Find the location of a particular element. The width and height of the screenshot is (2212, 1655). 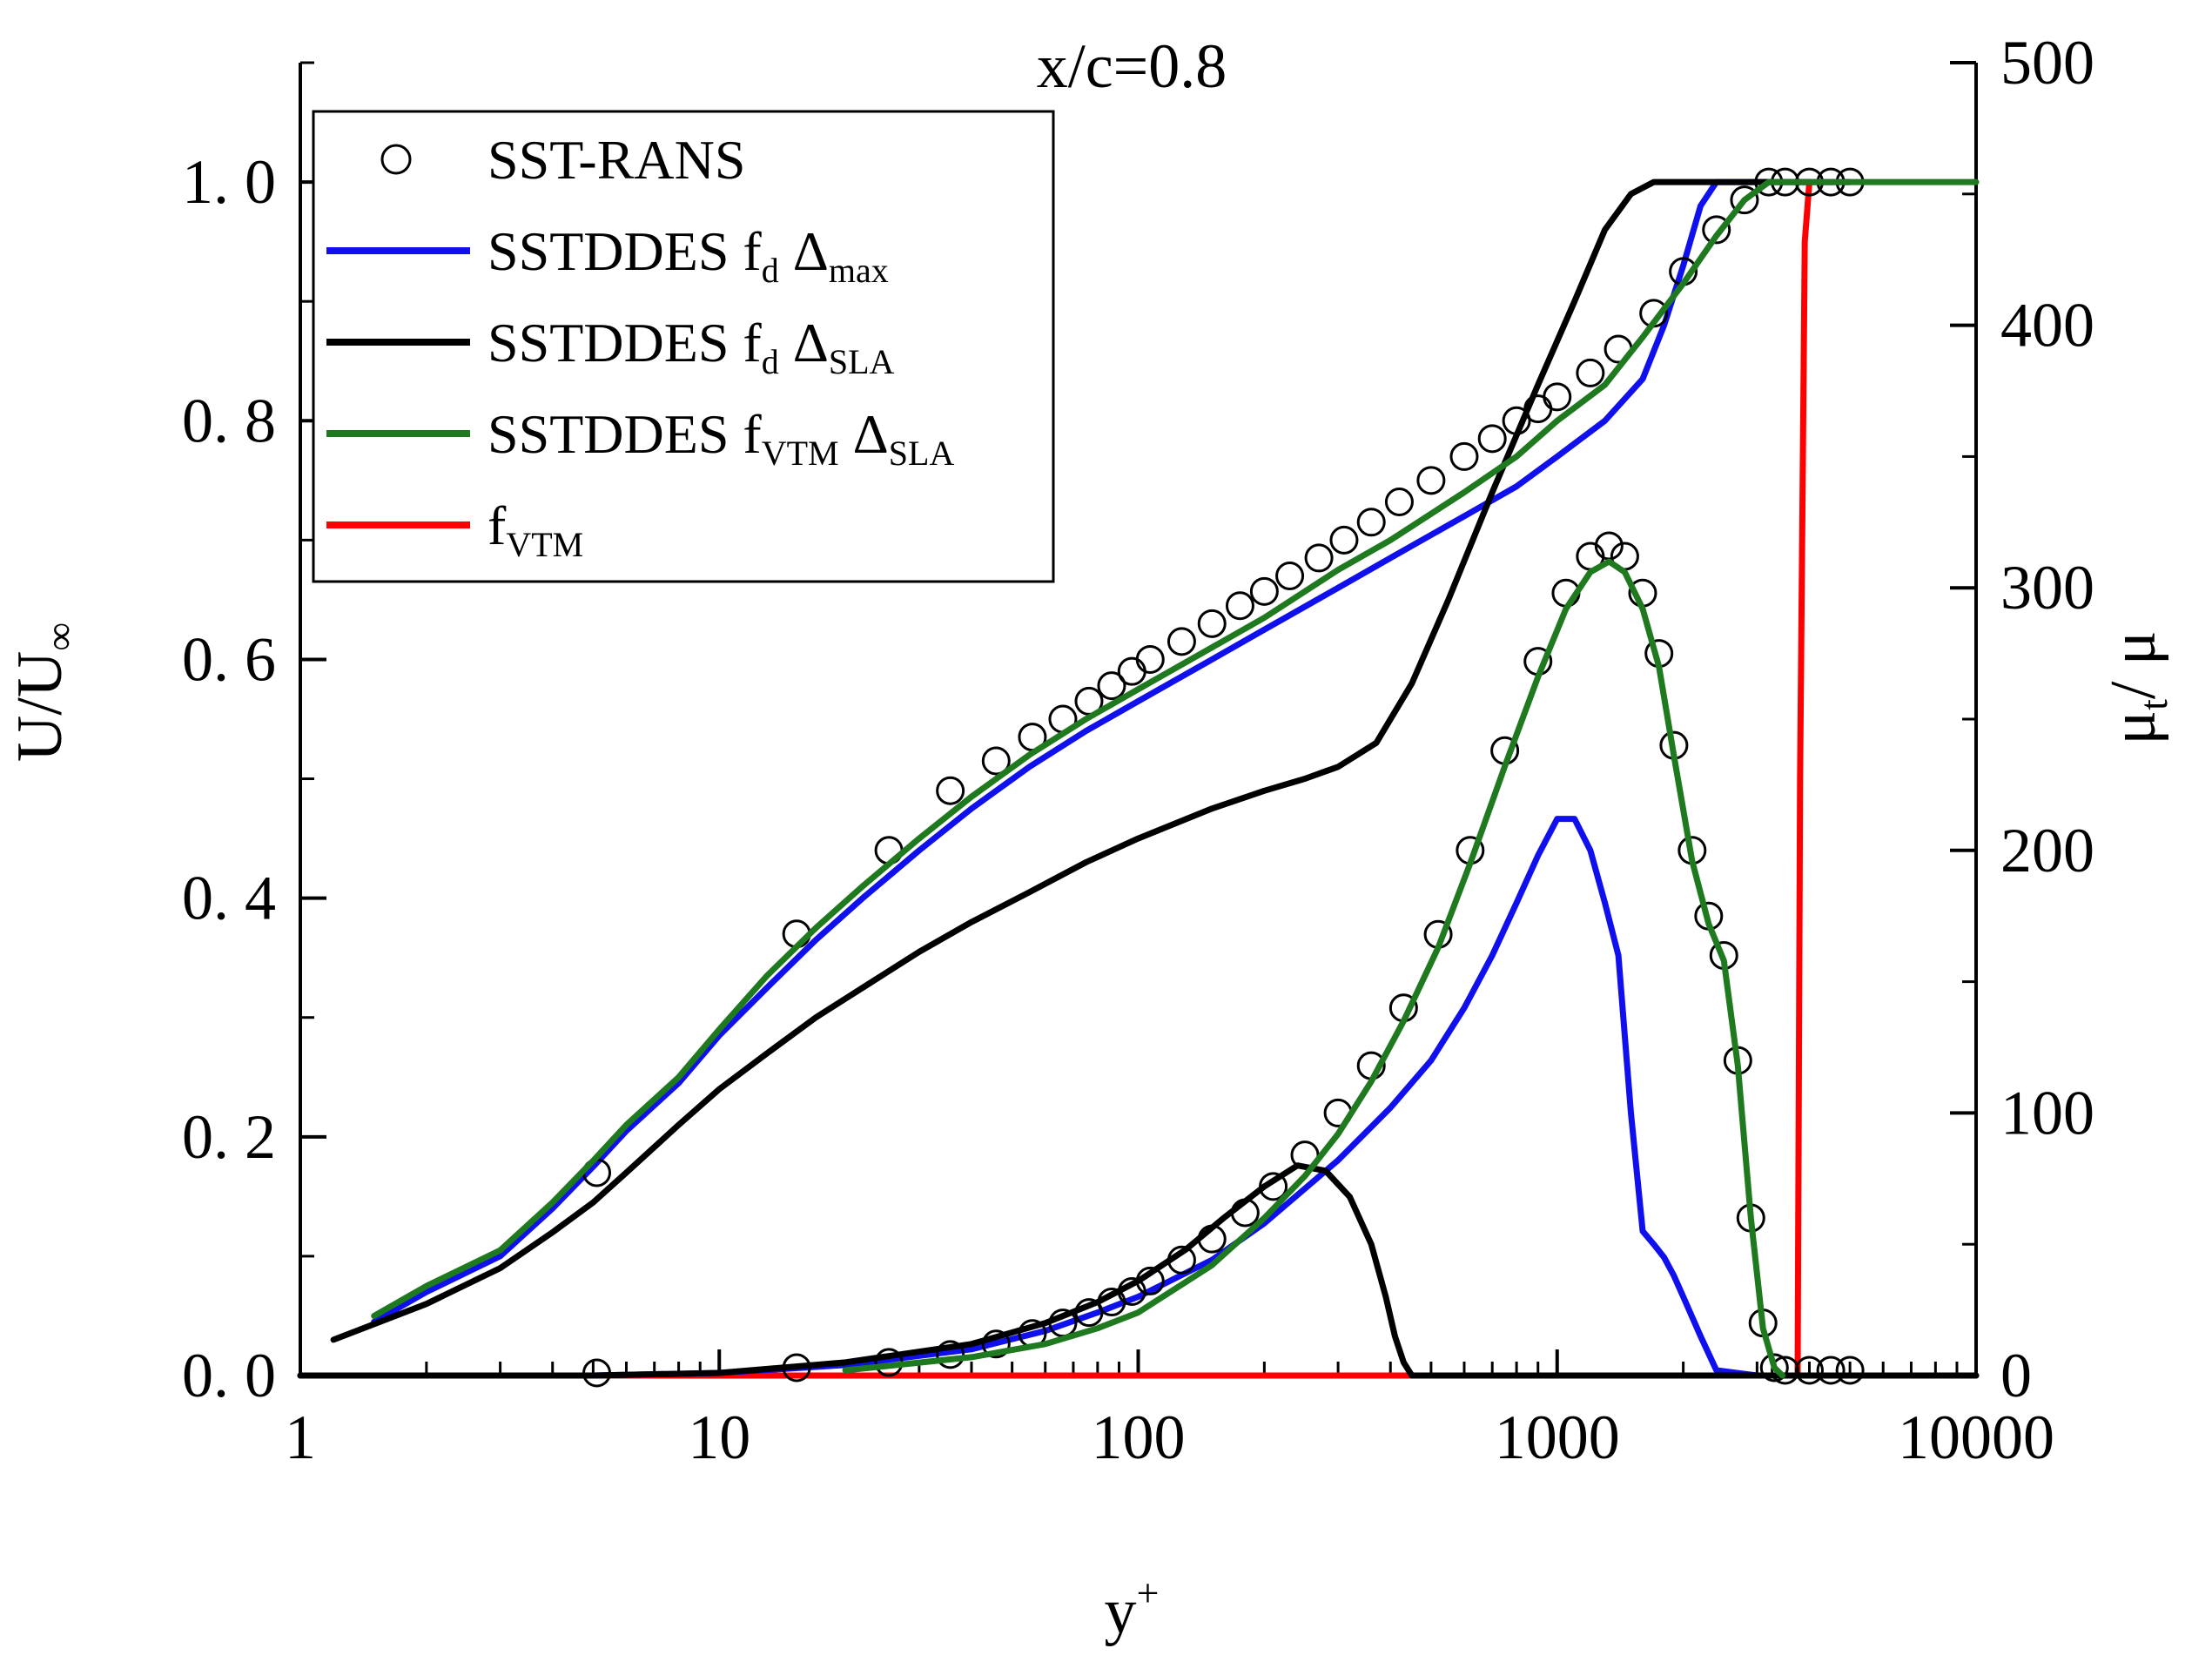

y-right-axis-title-suffix: / μ is located at coordinates (2133, 665).